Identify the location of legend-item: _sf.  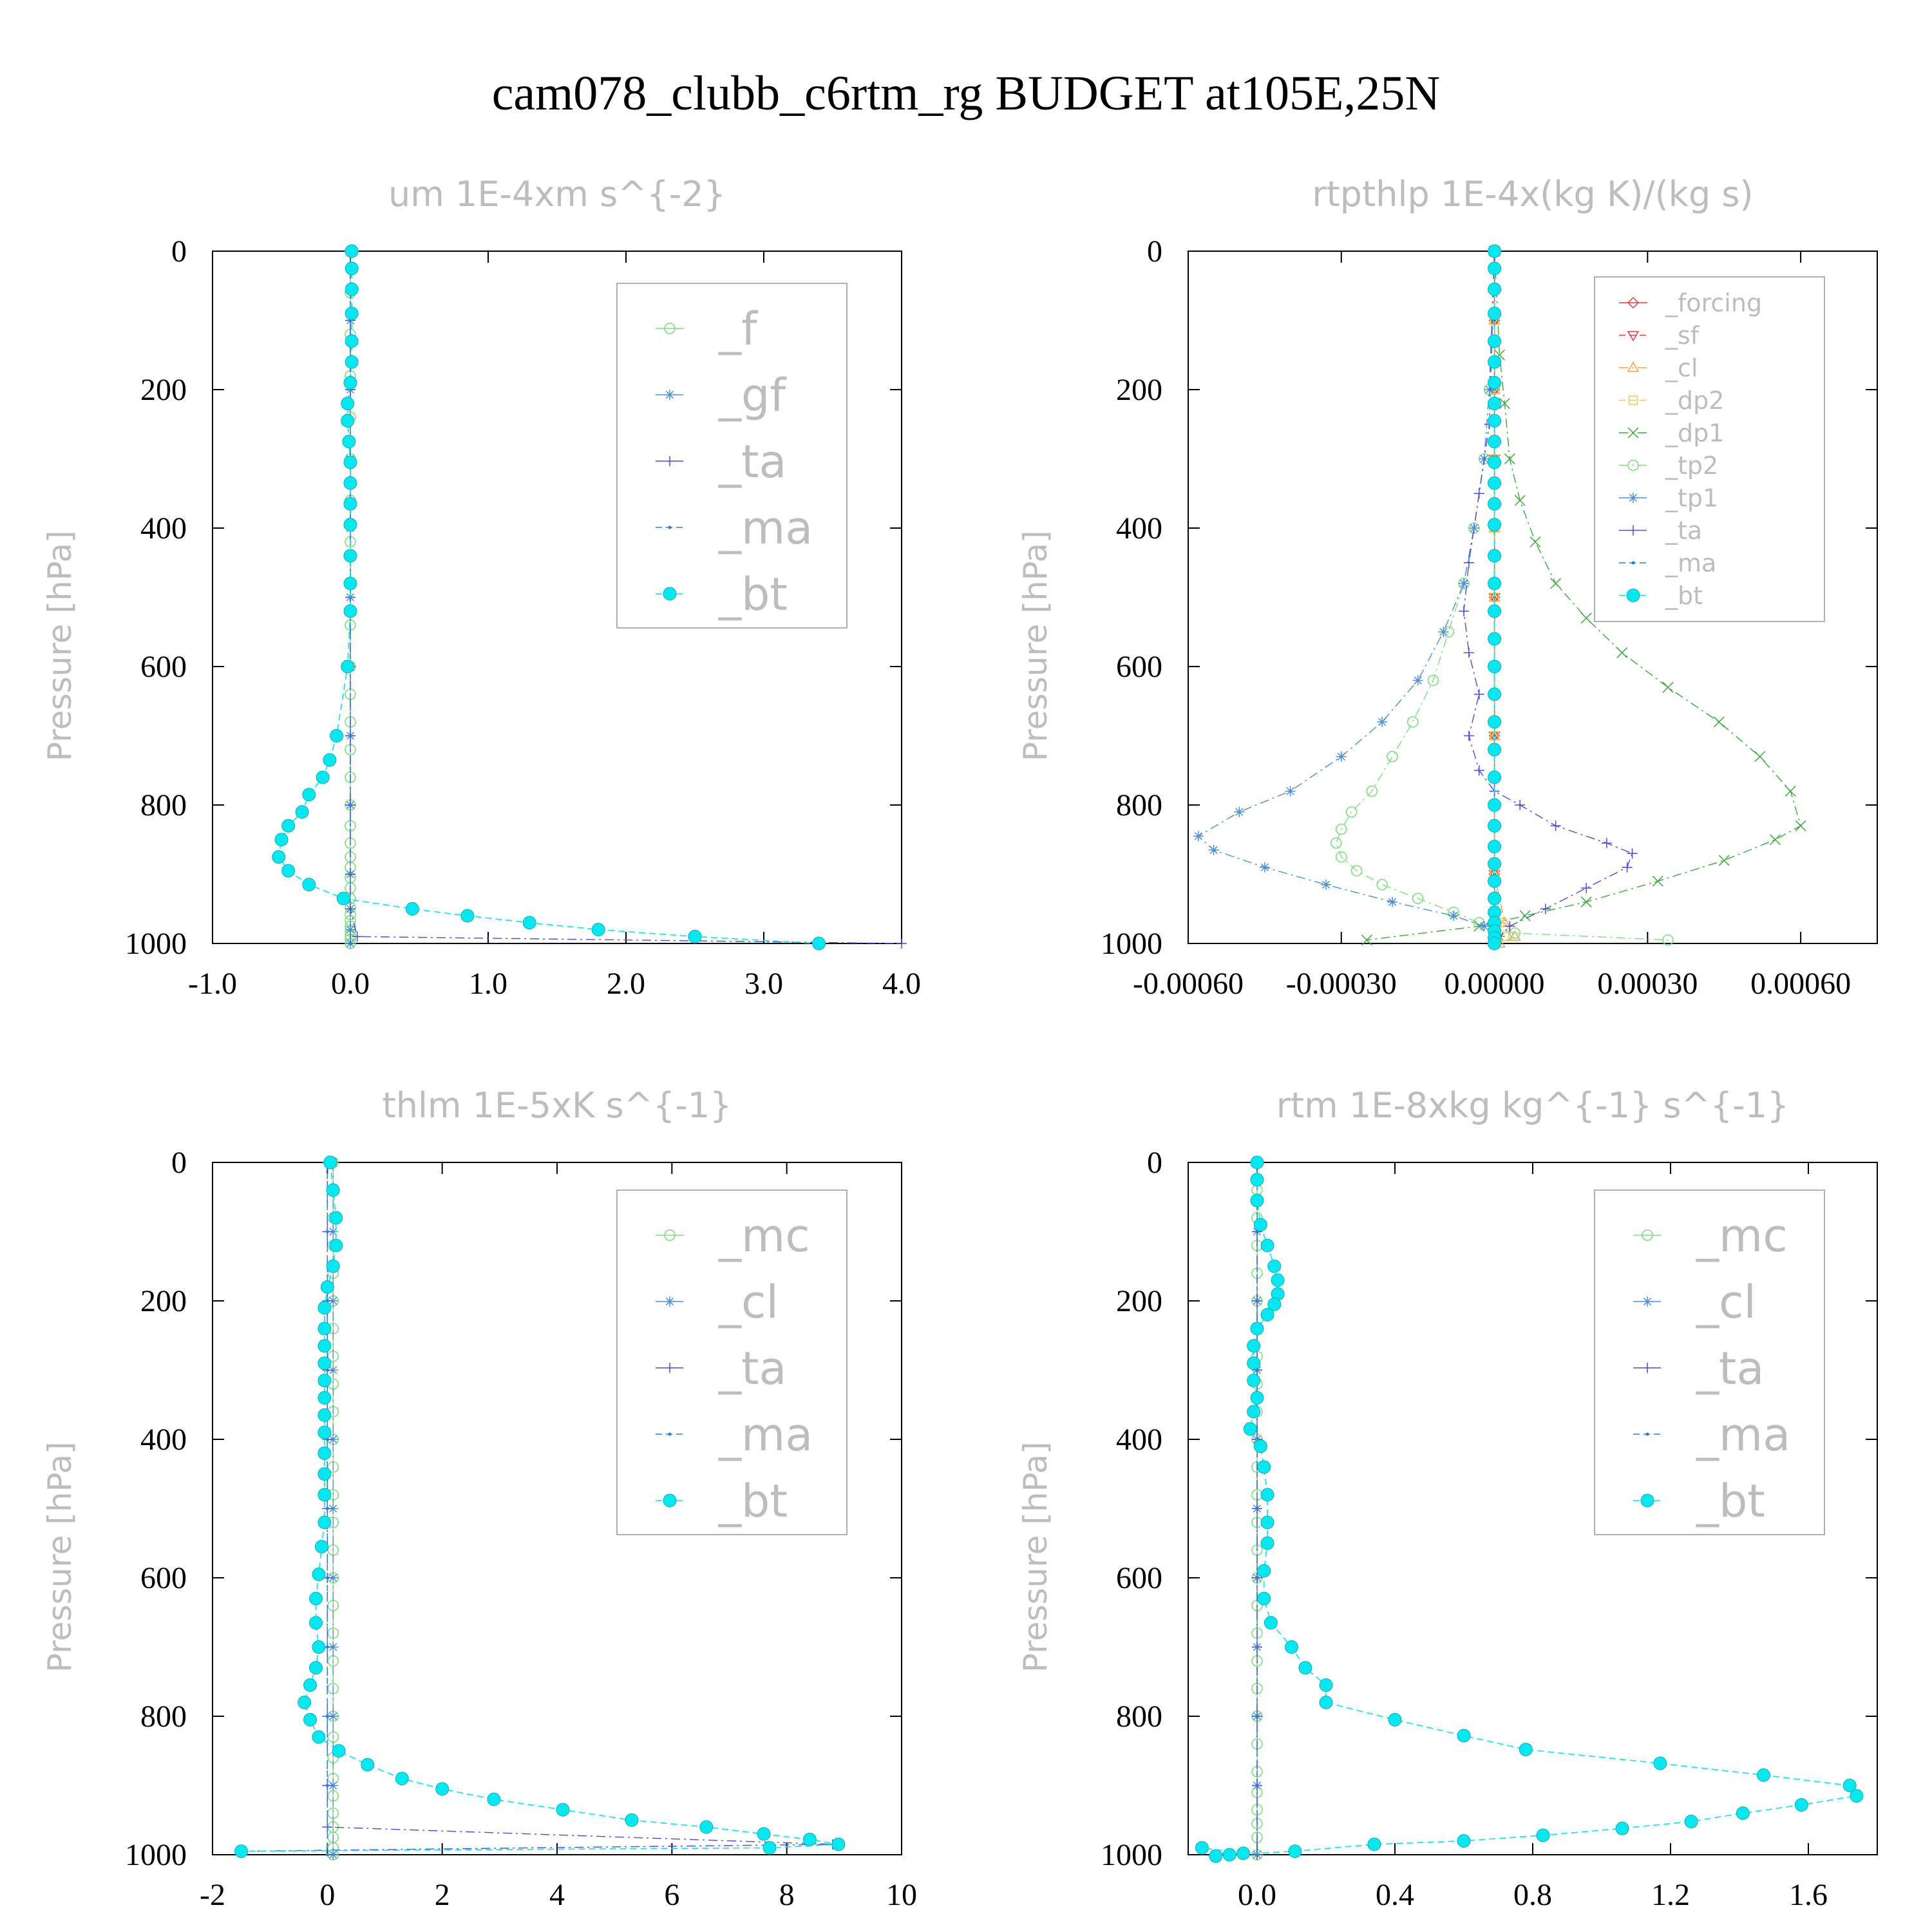
(1659, 335).